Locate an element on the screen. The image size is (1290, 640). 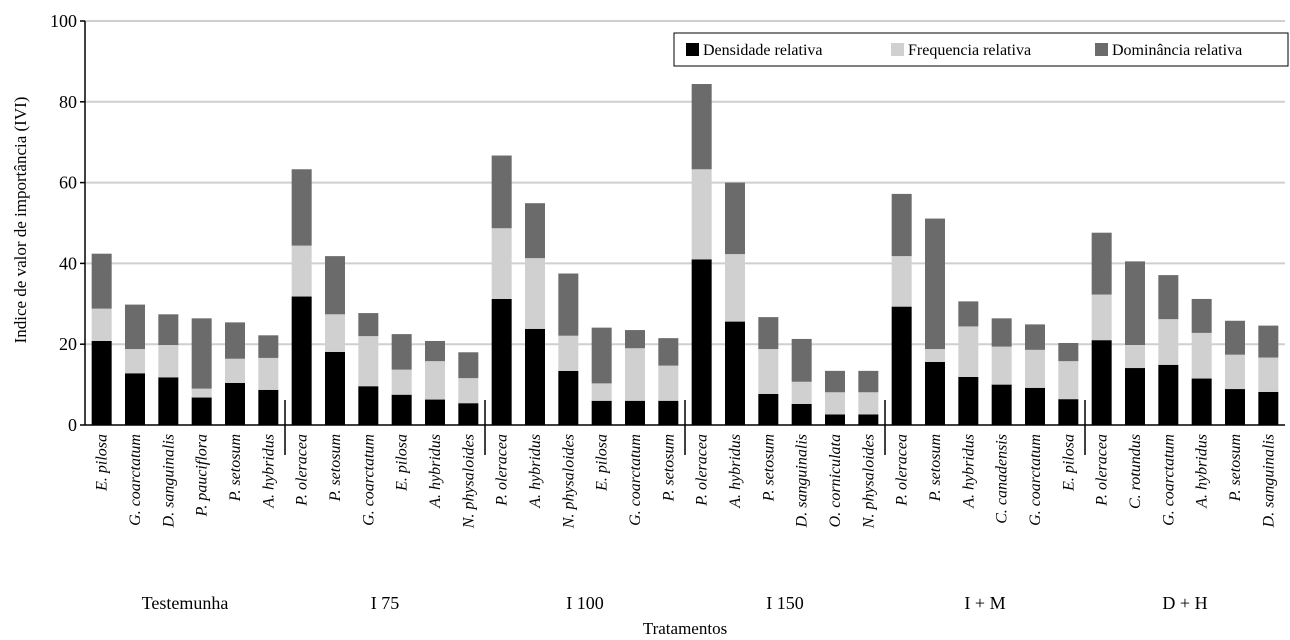
x-tick-label: O. corniculata is located at coordinates (835, 480).